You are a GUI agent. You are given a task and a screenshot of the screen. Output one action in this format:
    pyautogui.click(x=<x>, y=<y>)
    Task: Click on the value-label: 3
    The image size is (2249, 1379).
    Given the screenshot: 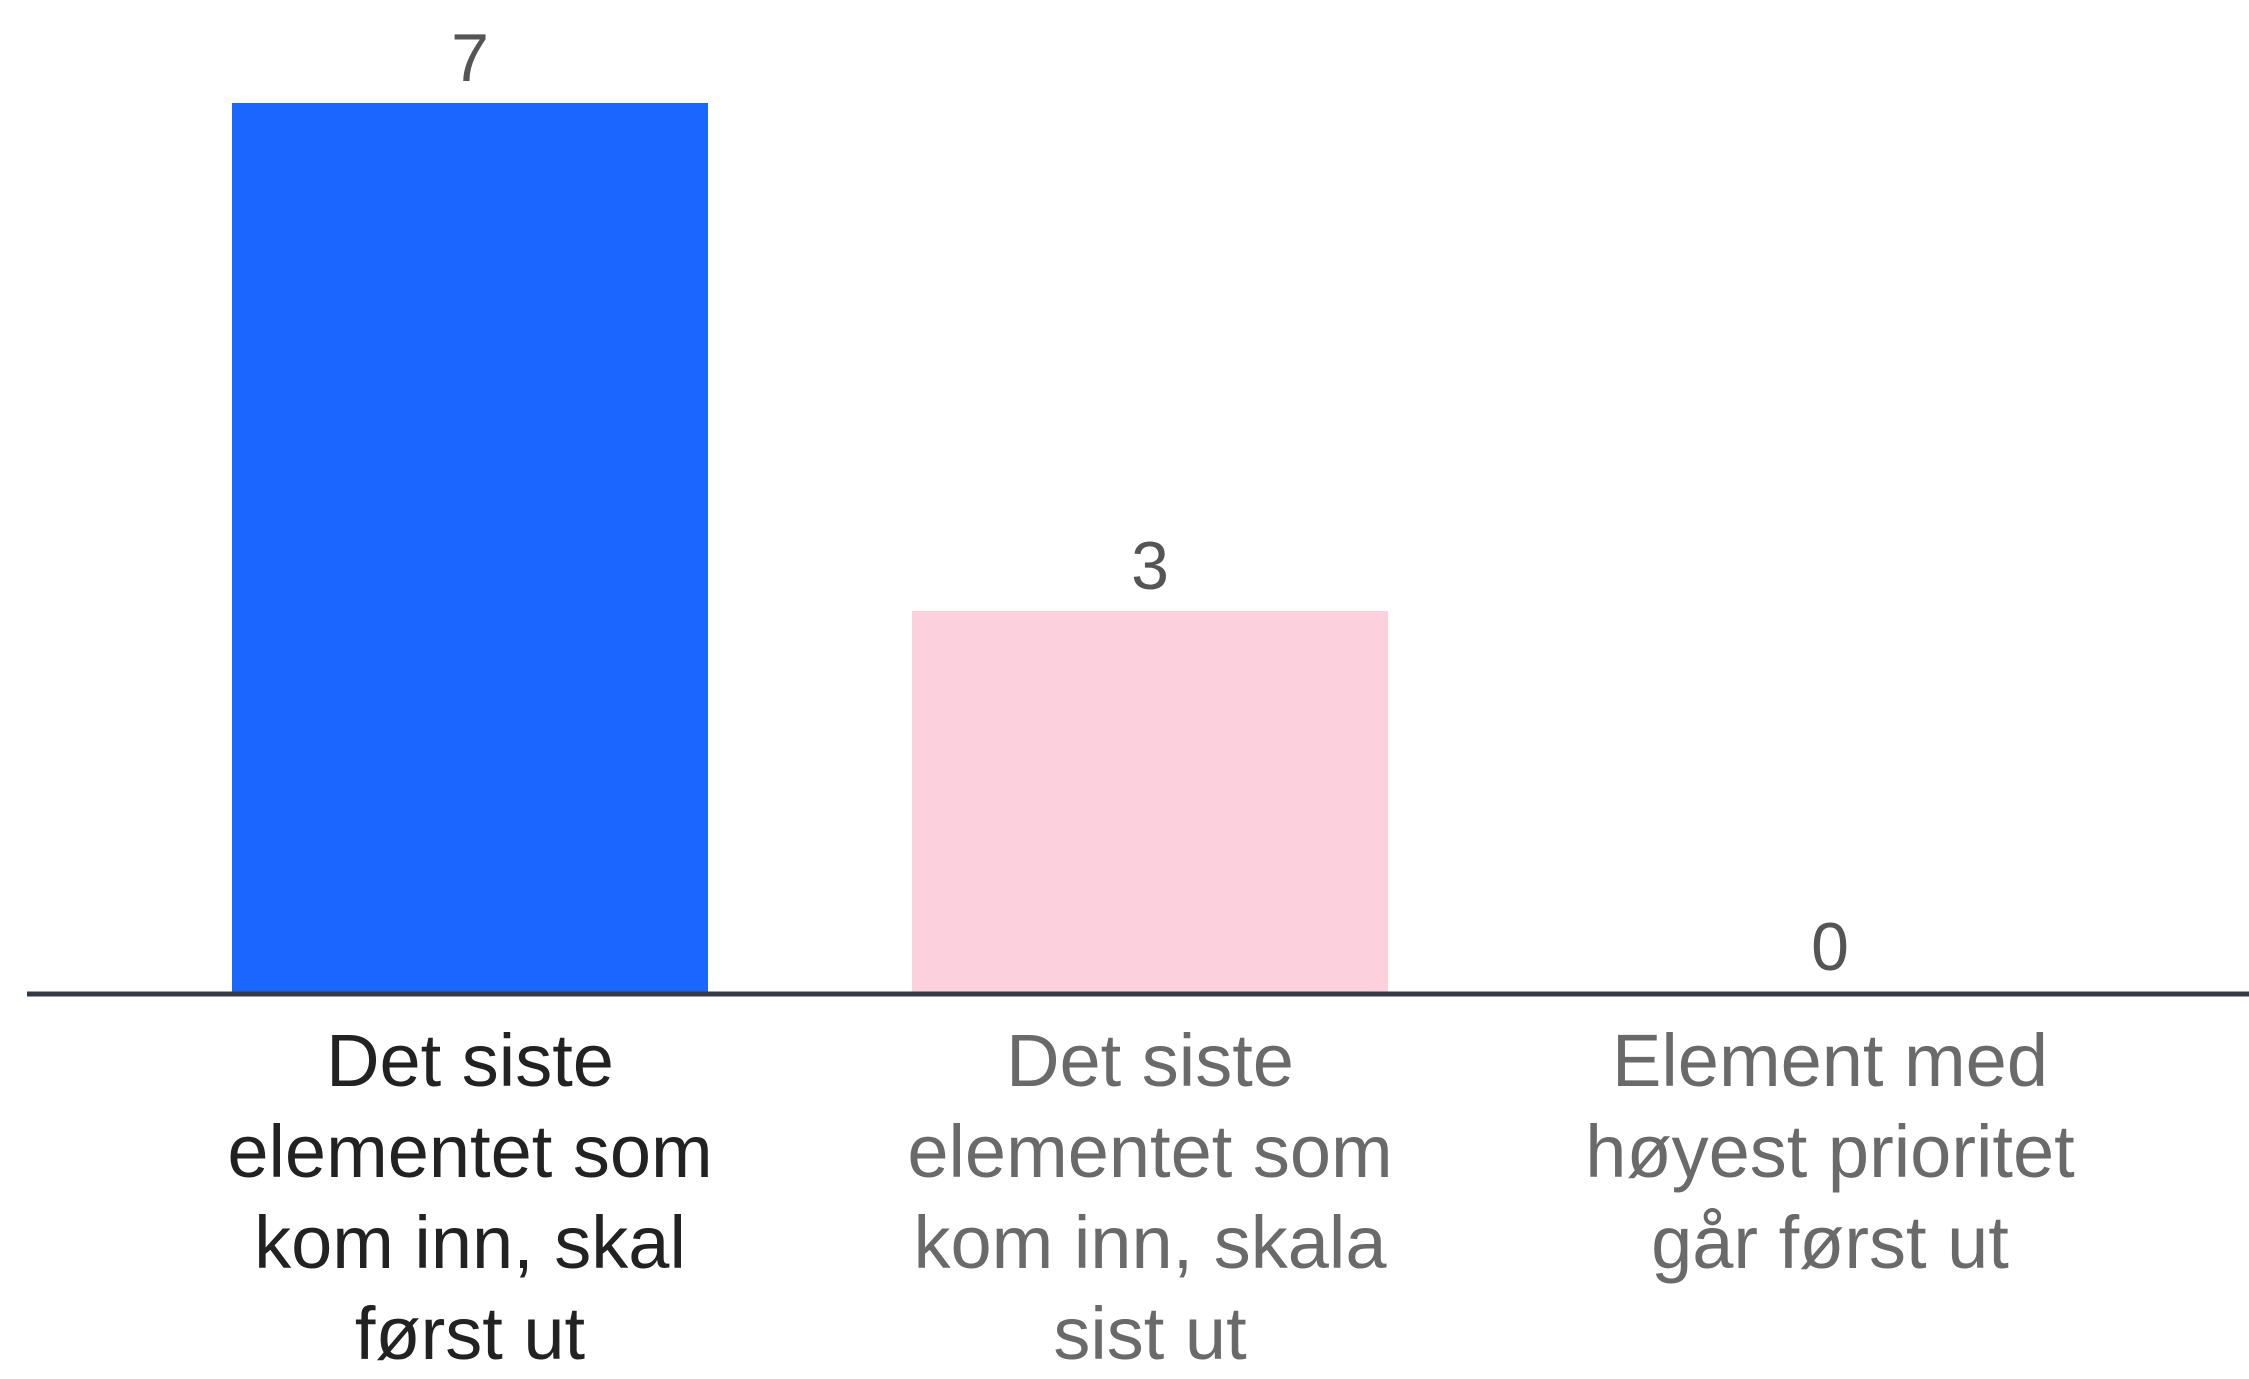 What is the action you would take?
    pyautogui.click(x=1150, y=566)
    